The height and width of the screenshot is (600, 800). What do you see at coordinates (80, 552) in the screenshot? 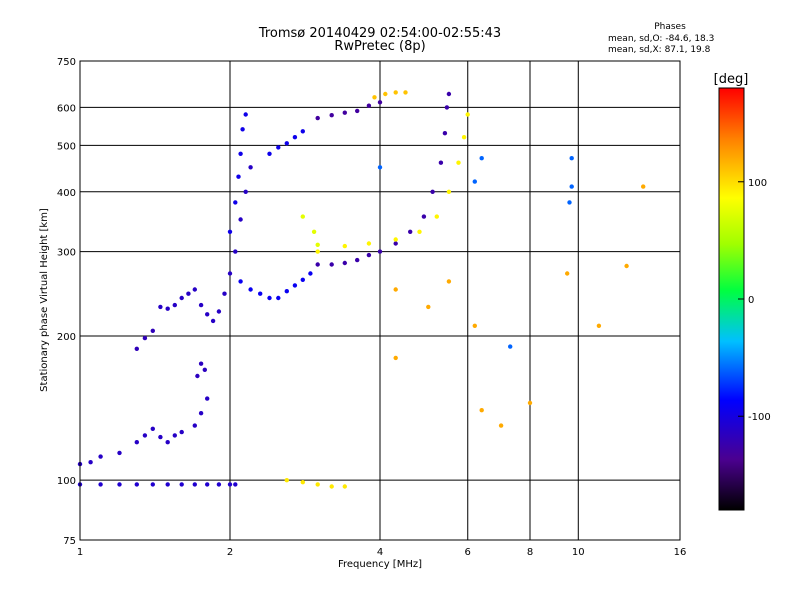
I see `x-tick-label: 1` at bounding box center [80, 552].